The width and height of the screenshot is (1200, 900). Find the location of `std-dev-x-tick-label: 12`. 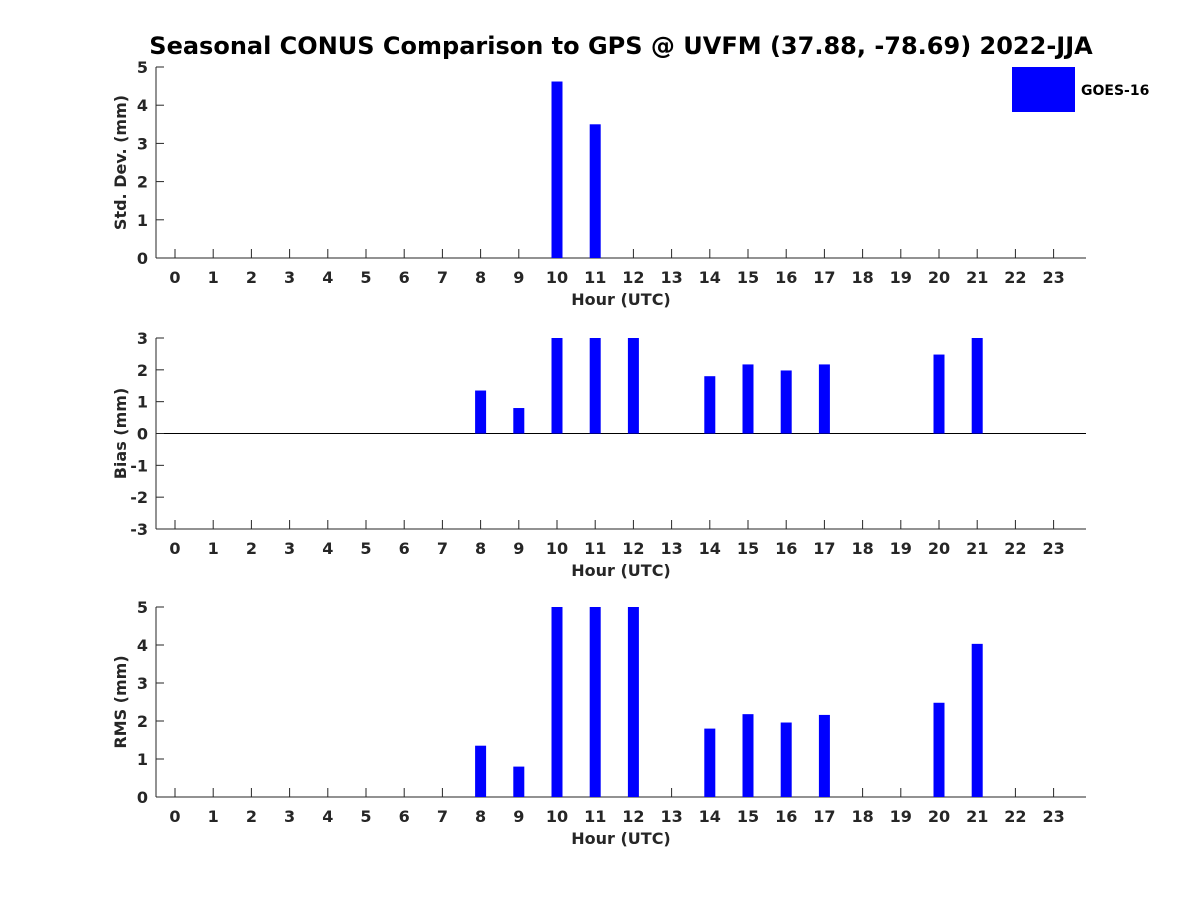

std-dev-x-tick-label: 12 is located at coordinates (633, 277).